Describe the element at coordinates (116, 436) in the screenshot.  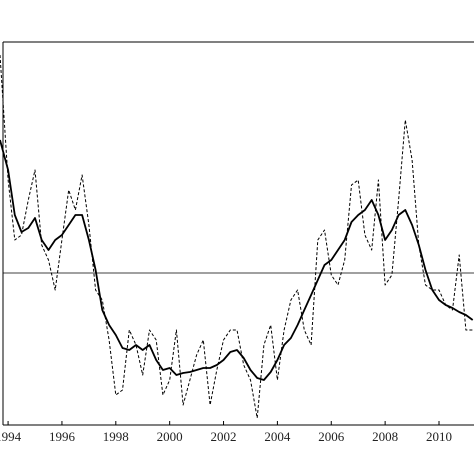
I see `x-tick-label: 1998` at that location.